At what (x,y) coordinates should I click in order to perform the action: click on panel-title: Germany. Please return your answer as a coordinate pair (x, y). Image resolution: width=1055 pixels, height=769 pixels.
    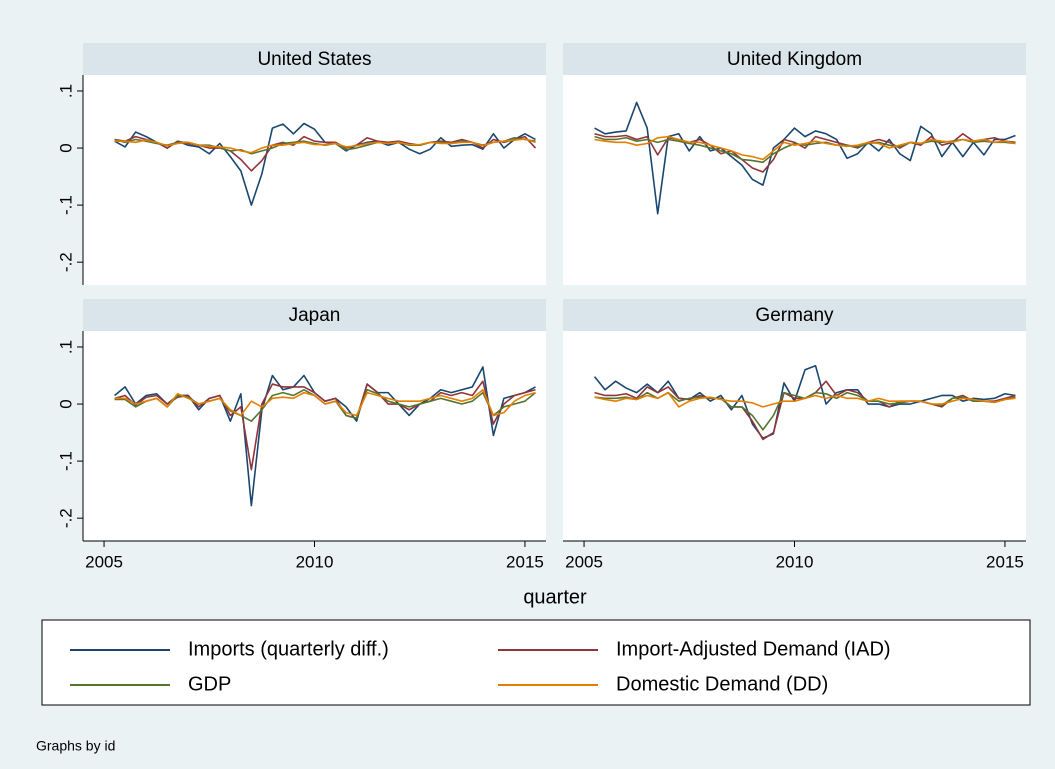
    Looking at the image, I should click on (794, 315).